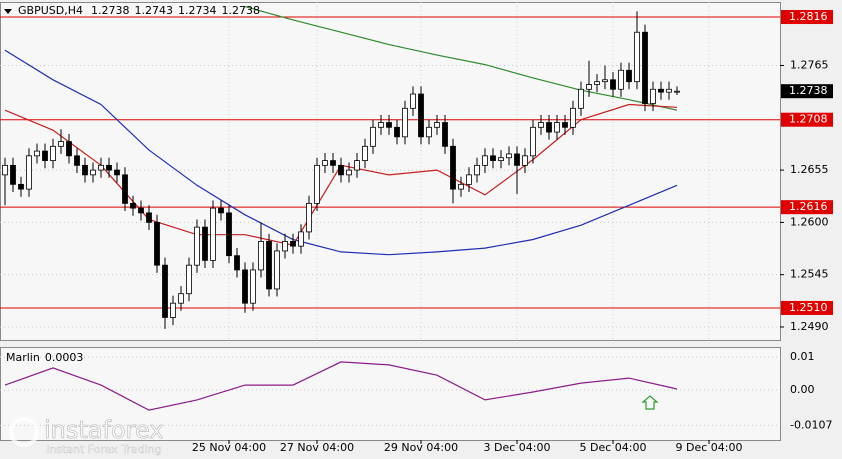  What do you see at coordinates (104, 430) in the screenshot?
I see `watermark-brand: instaforex` at bounding box center [104, 430].